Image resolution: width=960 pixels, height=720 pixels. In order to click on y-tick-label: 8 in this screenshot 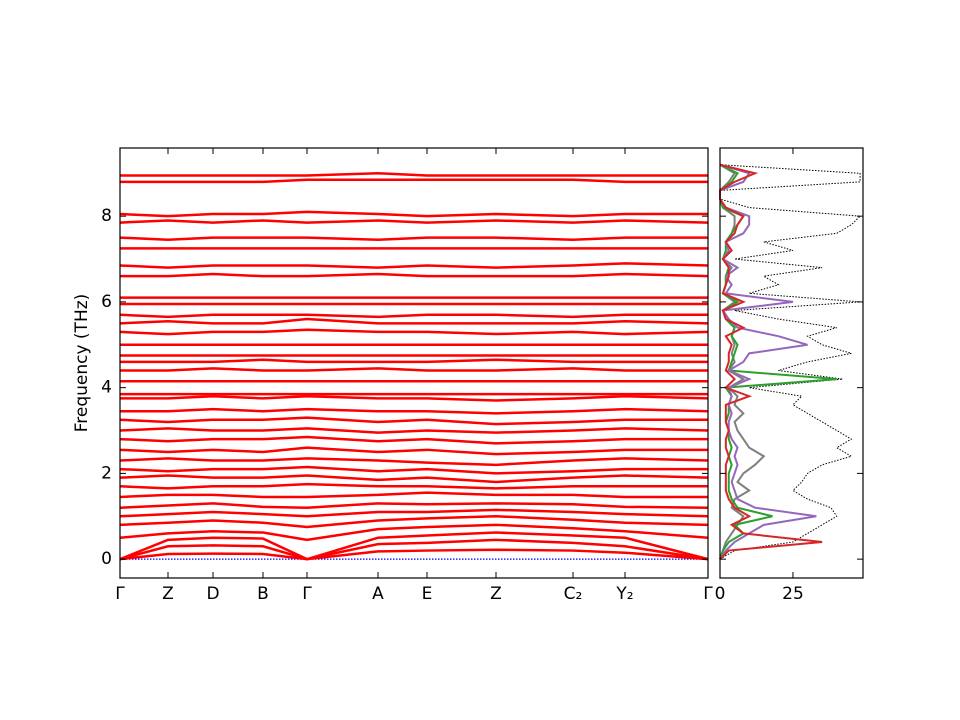, I will do `click(106, 216)`.